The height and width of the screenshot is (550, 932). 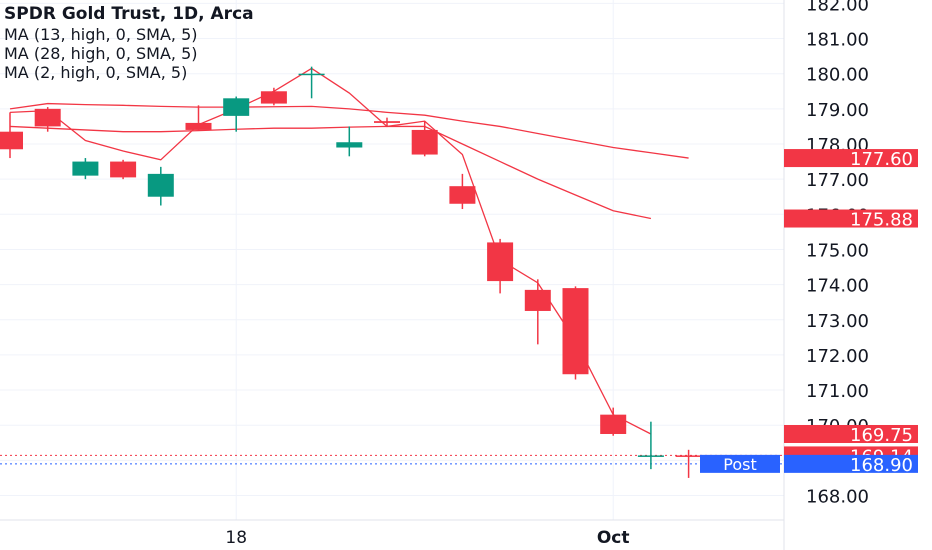 I want to click on y-tick-label: 182.00, so click(x=837, y=7).